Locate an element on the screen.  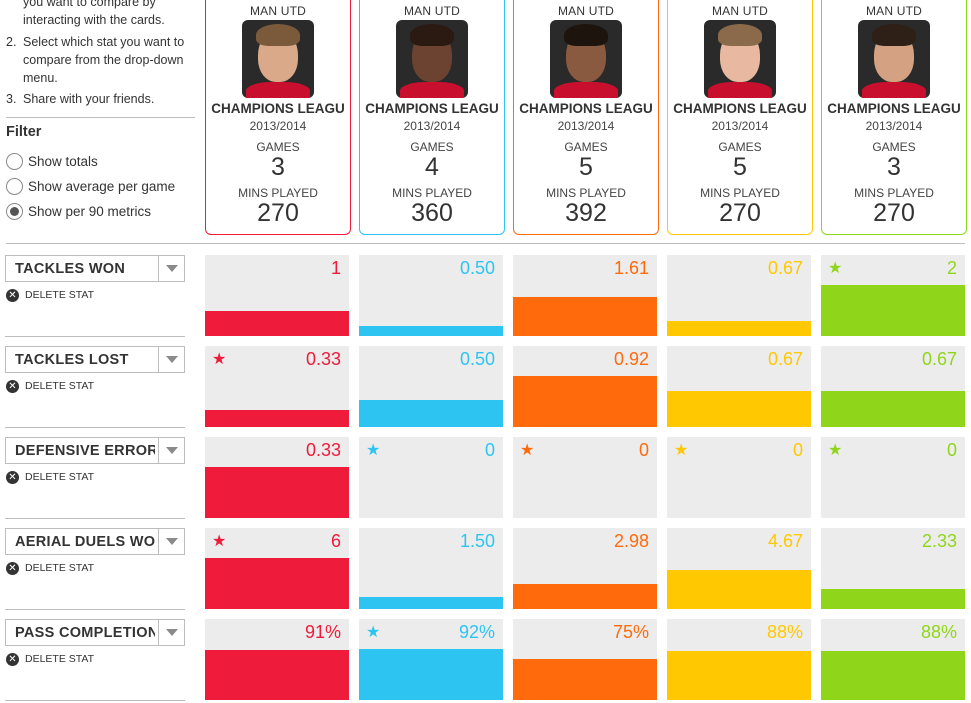
stat-dropdown: AERIAL DUELS WON is located at coordinates (95, 541).